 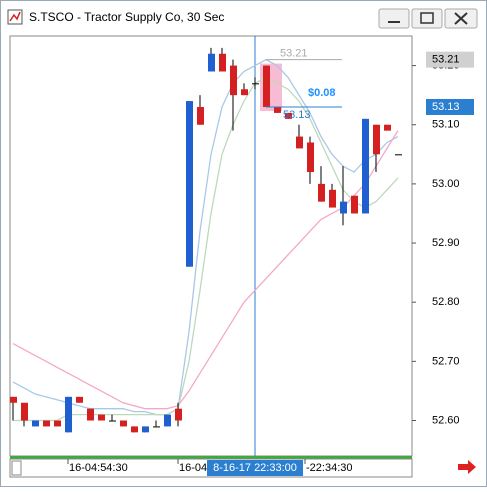 What do you see at coordinates (446, 302) in the screenshot?
I see `y-tick-label: 52.80` at bounding box center [446, 302].